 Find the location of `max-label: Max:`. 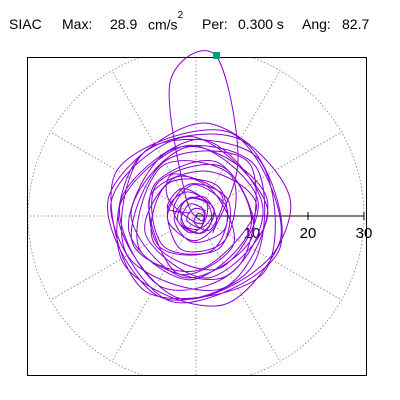

max-label: Max: is located at coordinates (77, 24).